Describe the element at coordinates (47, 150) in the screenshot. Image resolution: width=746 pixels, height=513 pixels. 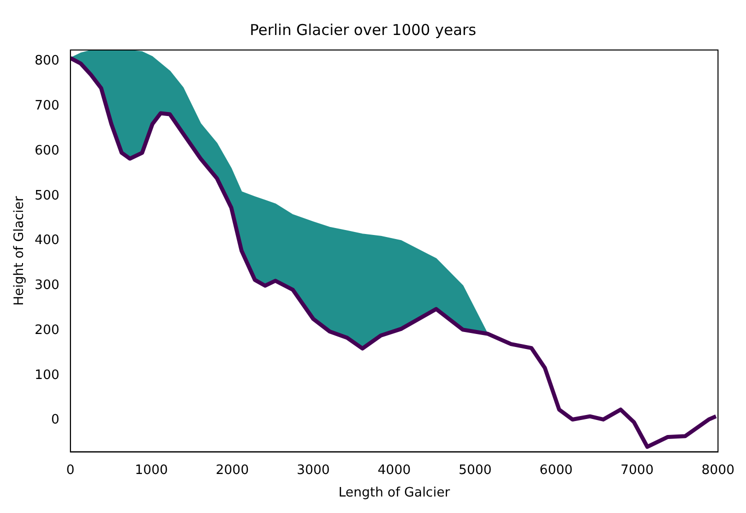
I see `y-tick-label: 600` at that location.